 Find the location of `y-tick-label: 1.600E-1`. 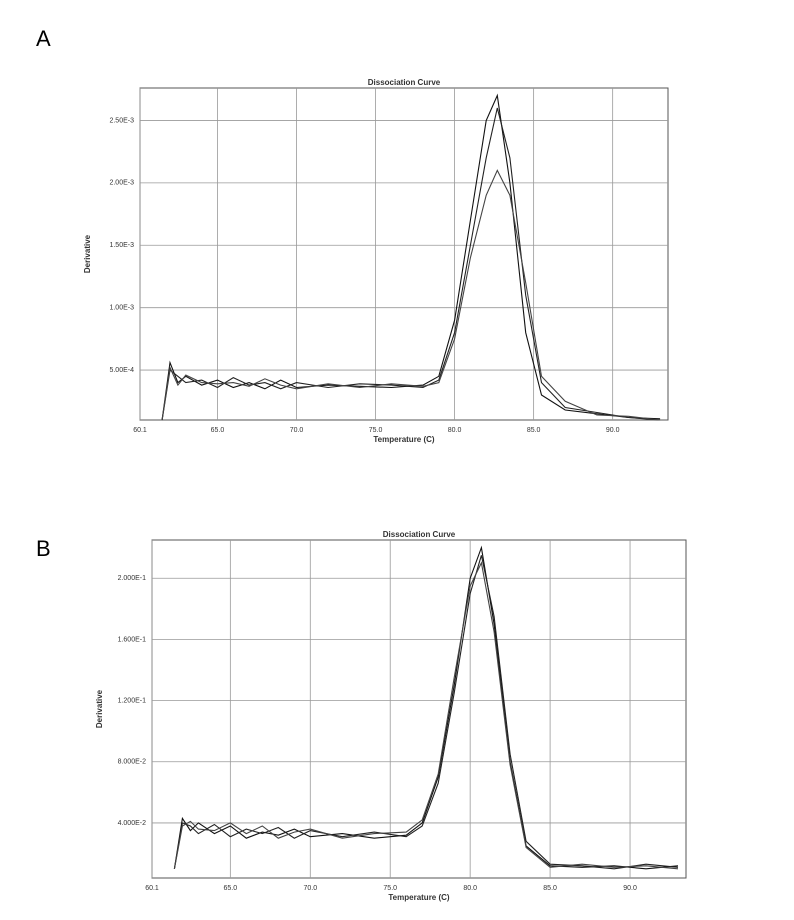

y-tick-label: 1.600E-1 is located at coordinates (132, 639).